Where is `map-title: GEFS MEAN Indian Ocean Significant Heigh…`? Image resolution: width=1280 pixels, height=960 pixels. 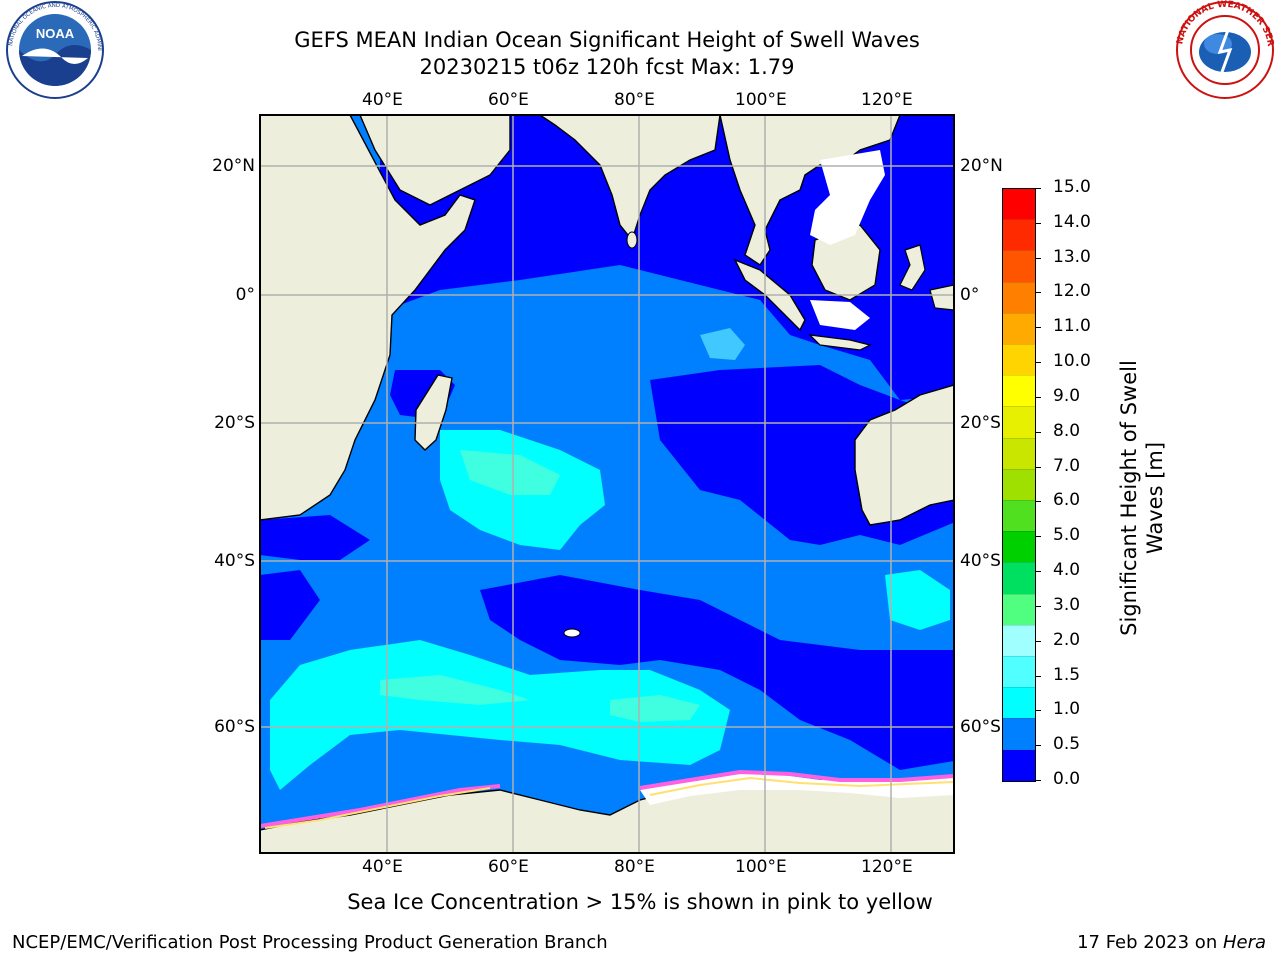 map-title: GEFS MEAN Indian Ocean Significant Heigh… is located at coordinates (607, 40).